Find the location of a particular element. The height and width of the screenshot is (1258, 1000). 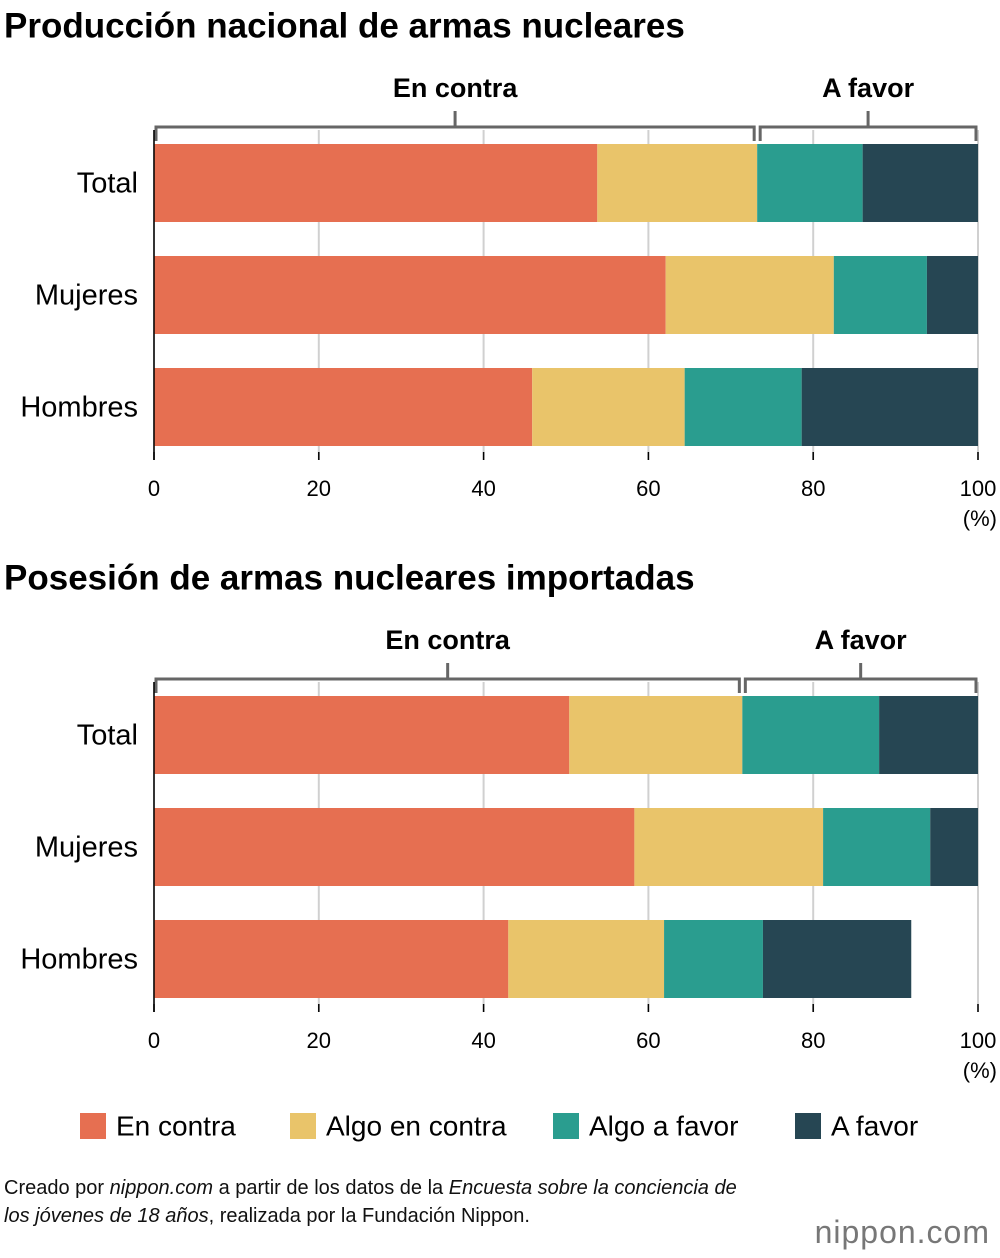

chart-title: Producción nacional de armas nucleares is located at coordinates (344, 25).